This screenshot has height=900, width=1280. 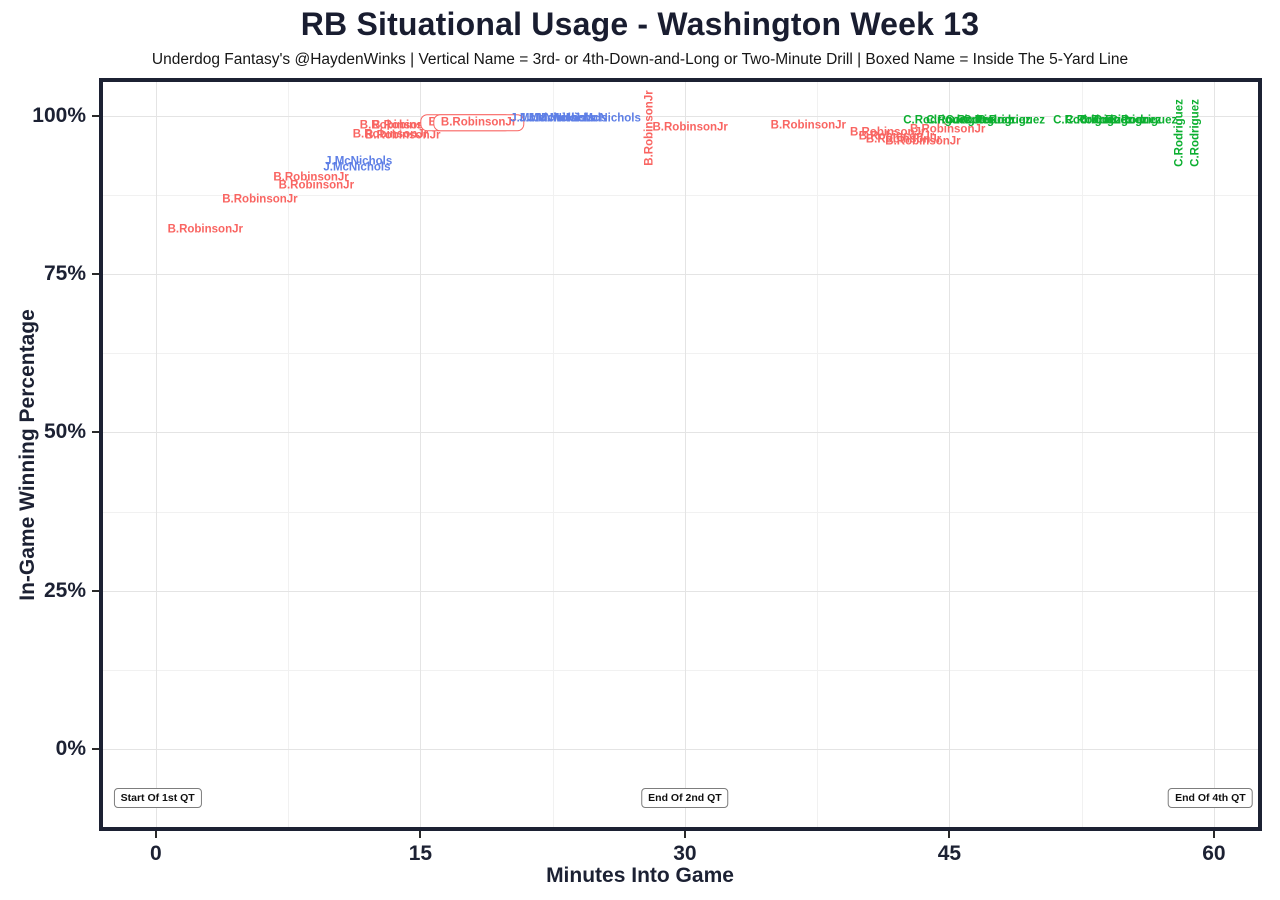 I want to click on y-tick-label: 0%, so click(x=70, y=749).